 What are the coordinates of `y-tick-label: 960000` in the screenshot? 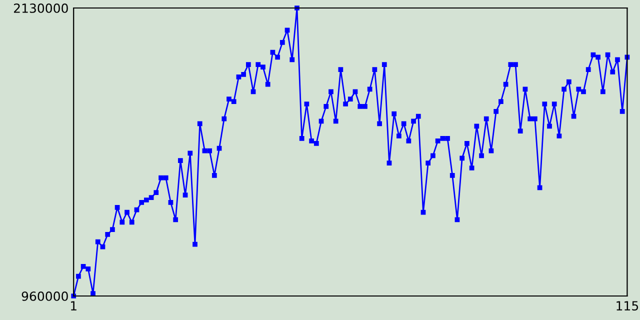 It's located at (45, 296).